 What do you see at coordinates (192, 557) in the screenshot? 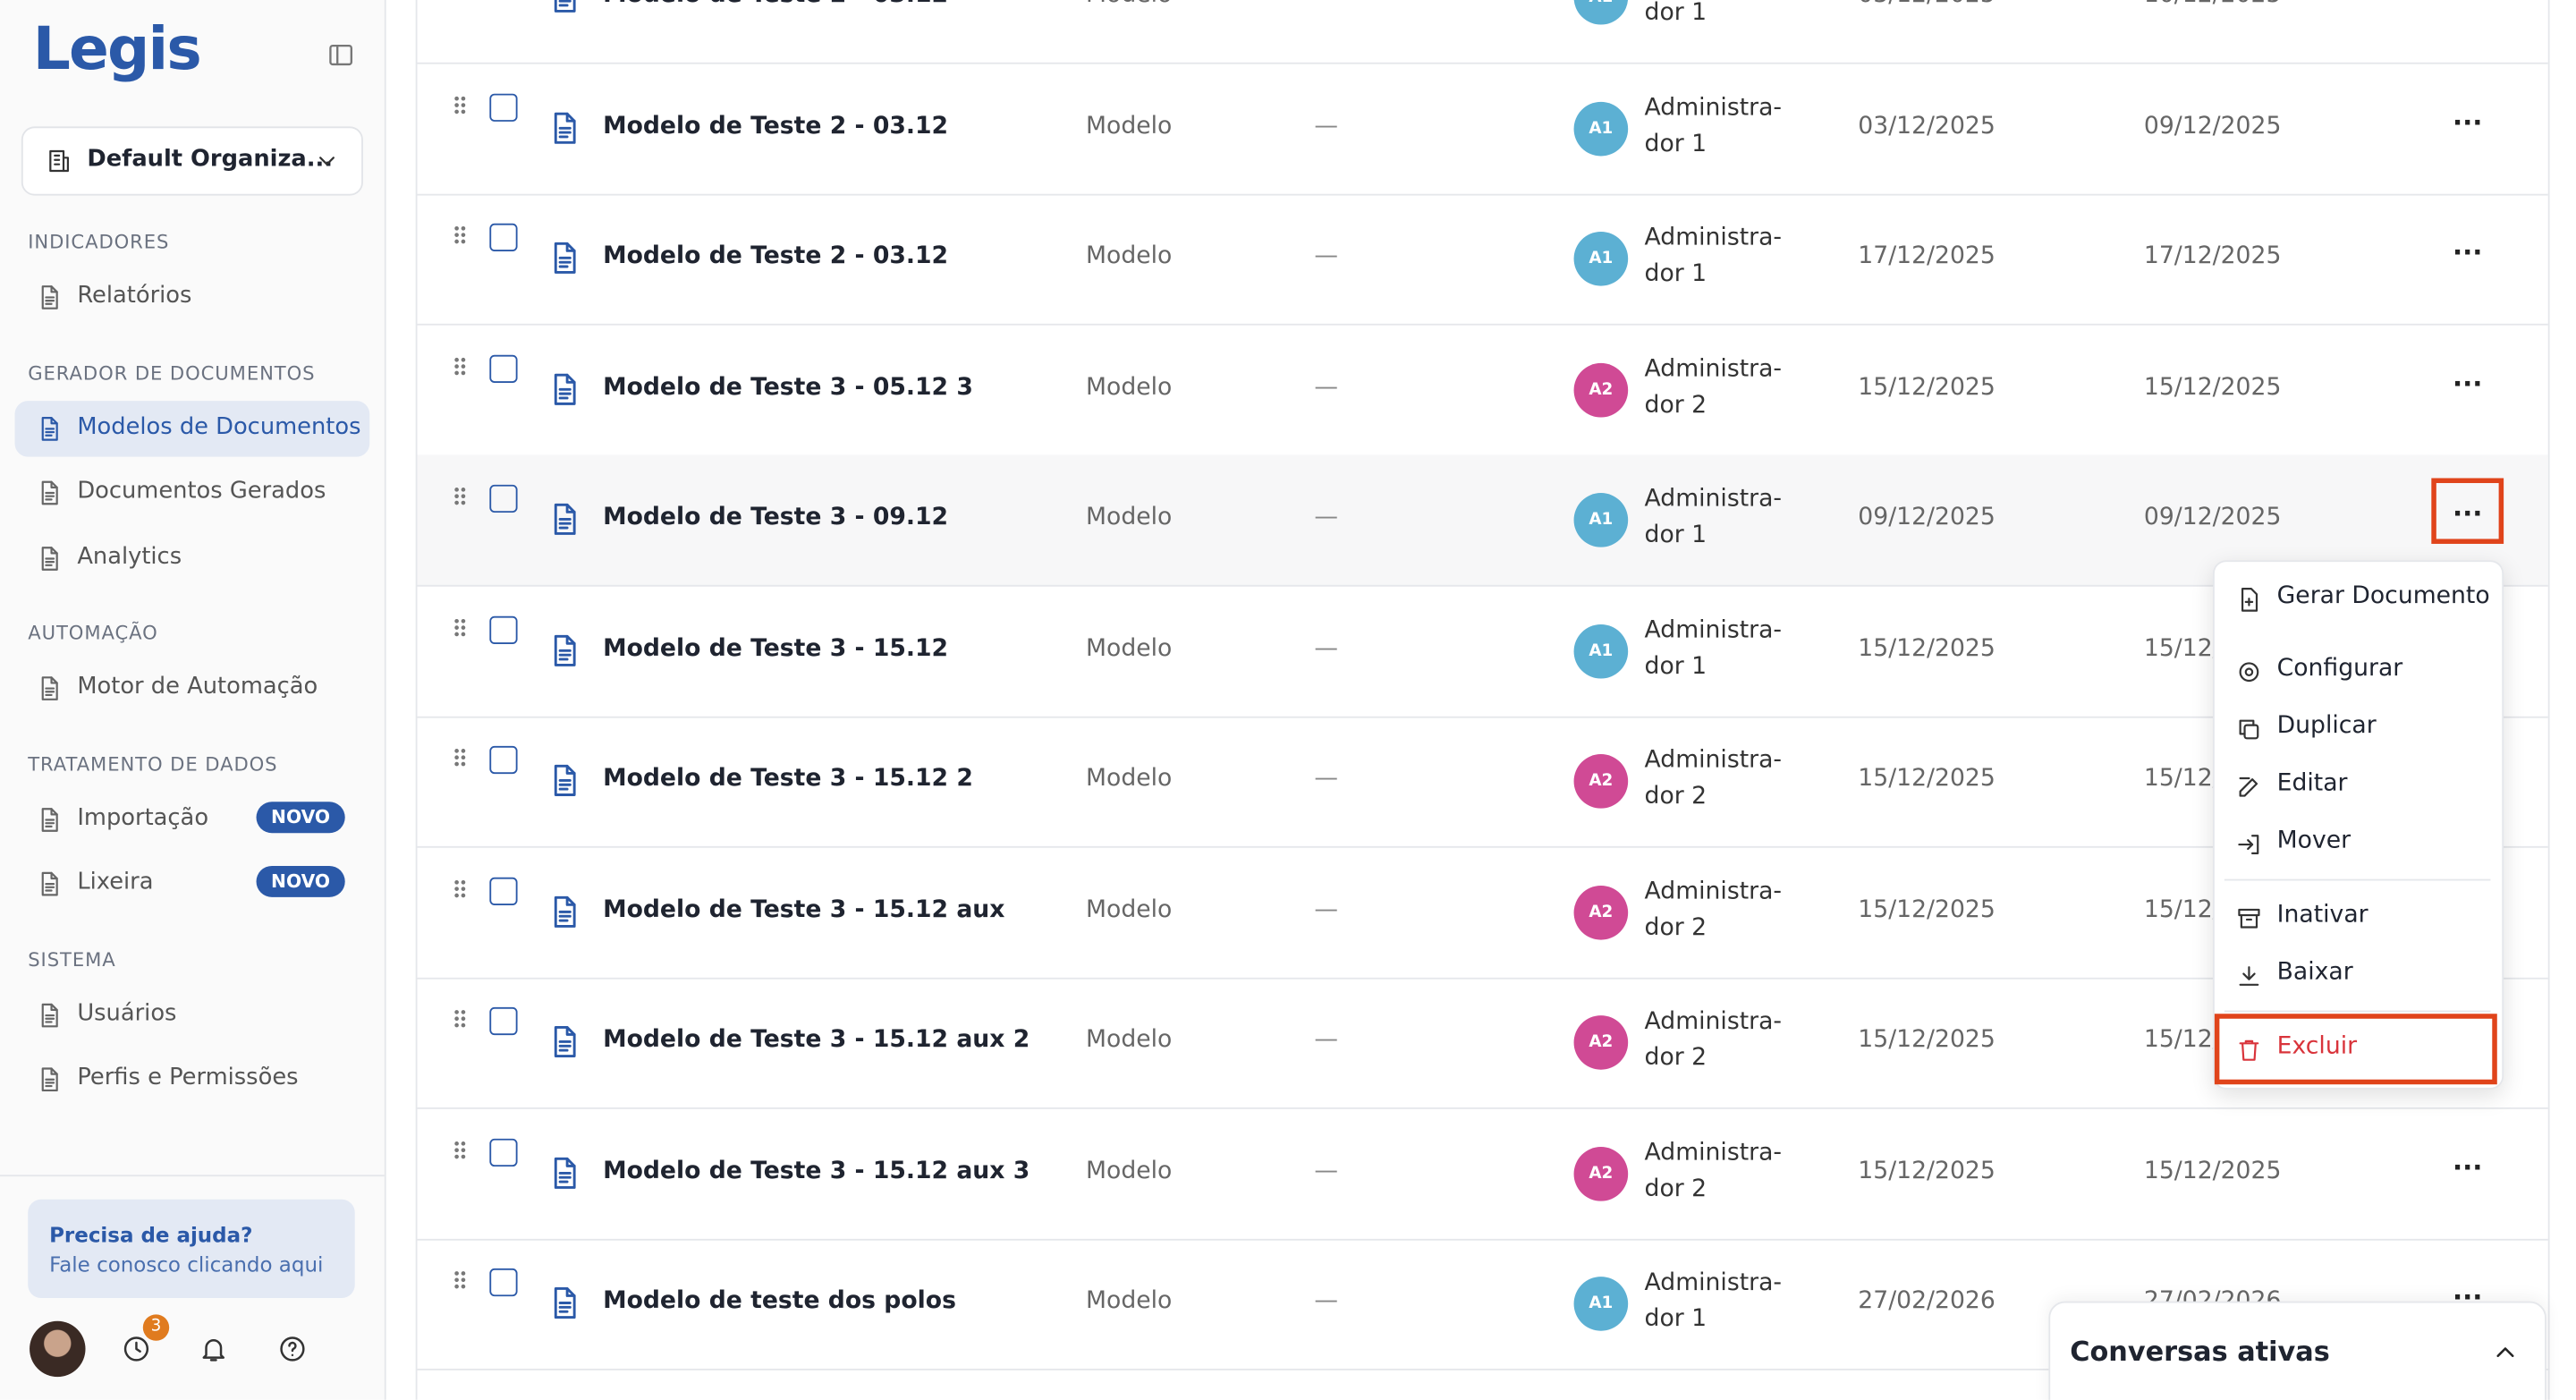
I see `nav-item: Analytics` at bounding box center [192, 557].